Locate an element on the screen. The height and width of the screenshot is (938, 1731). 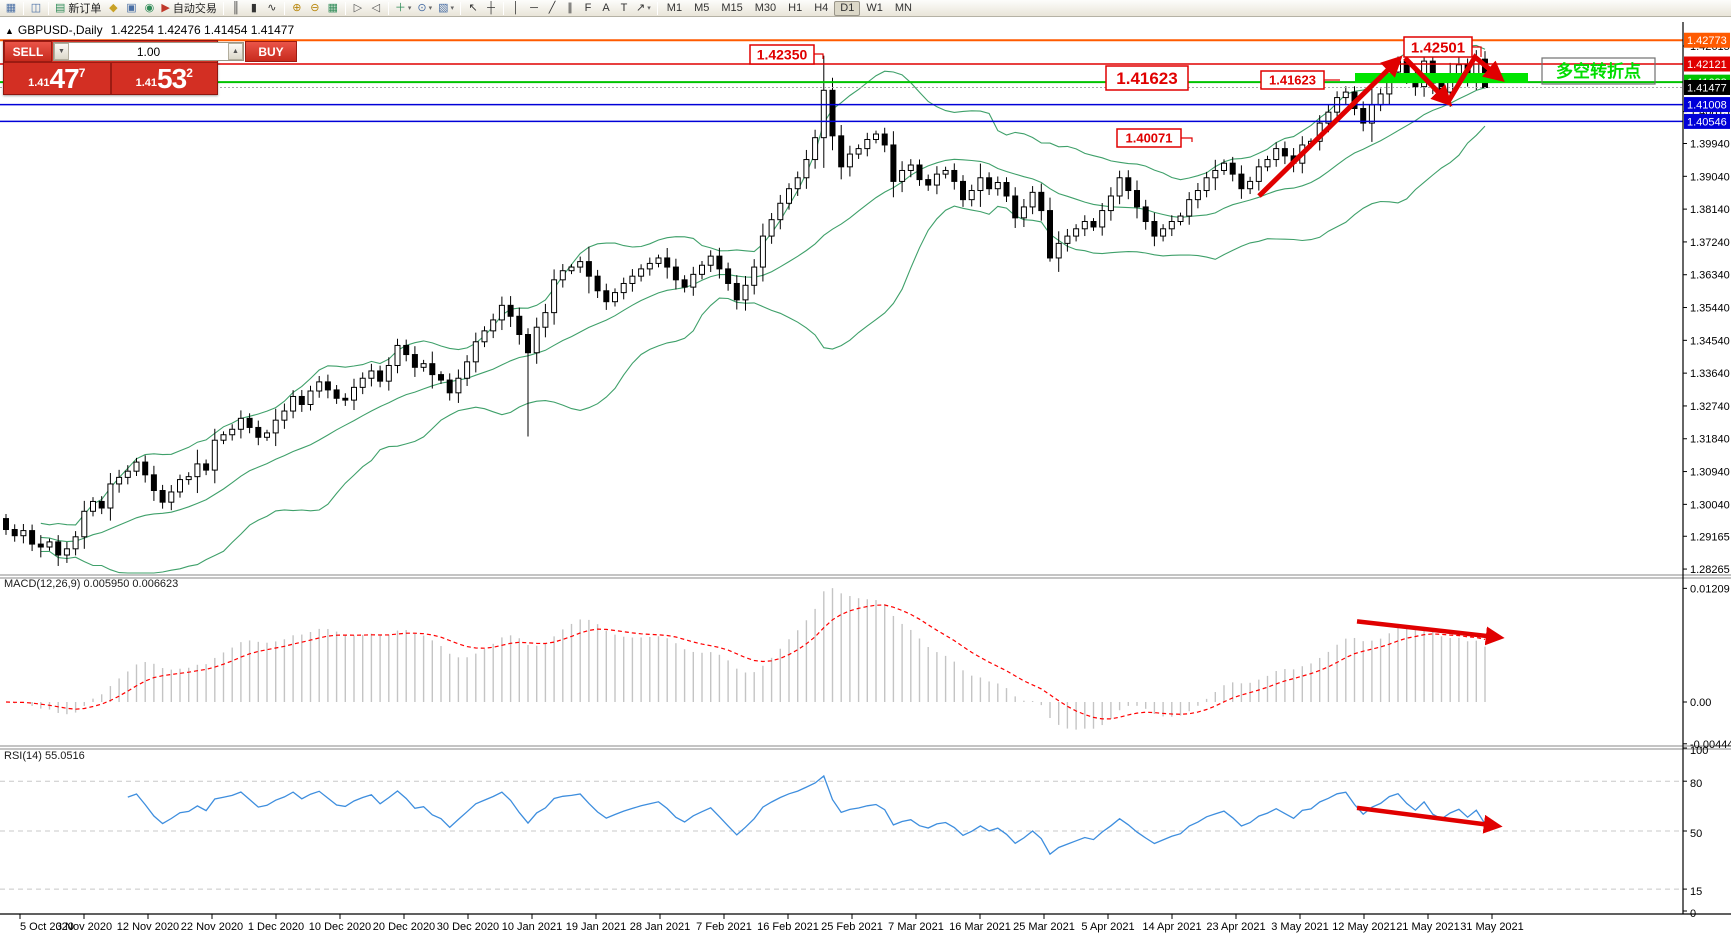
date-tick-label: 16 Mar 2021 is located at coordinates (980, 927).